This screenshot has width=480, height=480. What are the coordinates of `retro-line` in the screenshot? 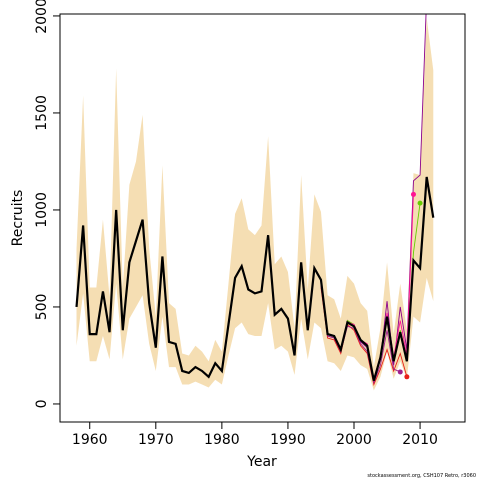 It's located at (364, 337).